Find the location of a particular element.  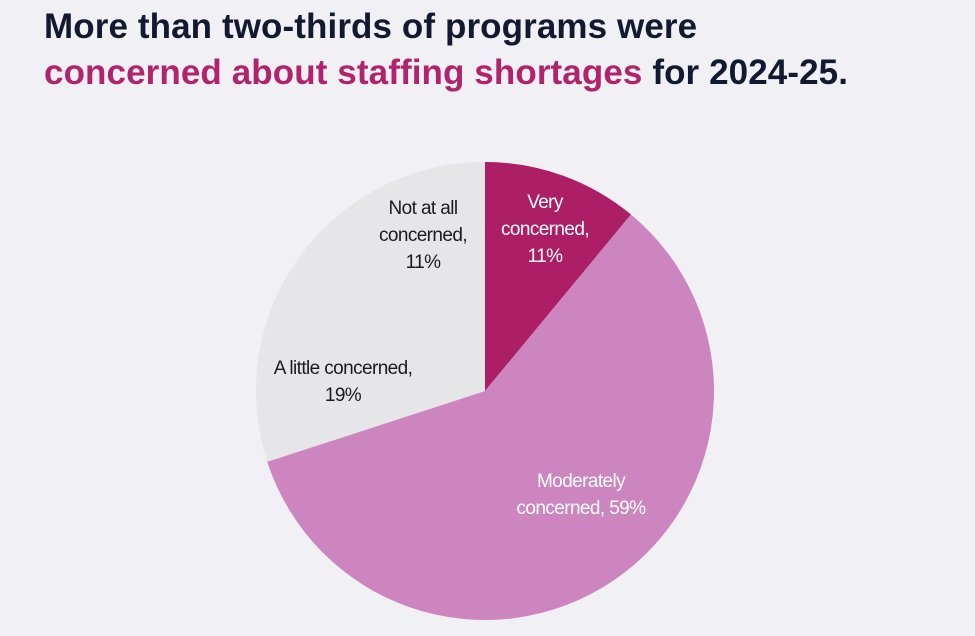

slice-not-at-all-concerned is located at coordinates (412, 276).